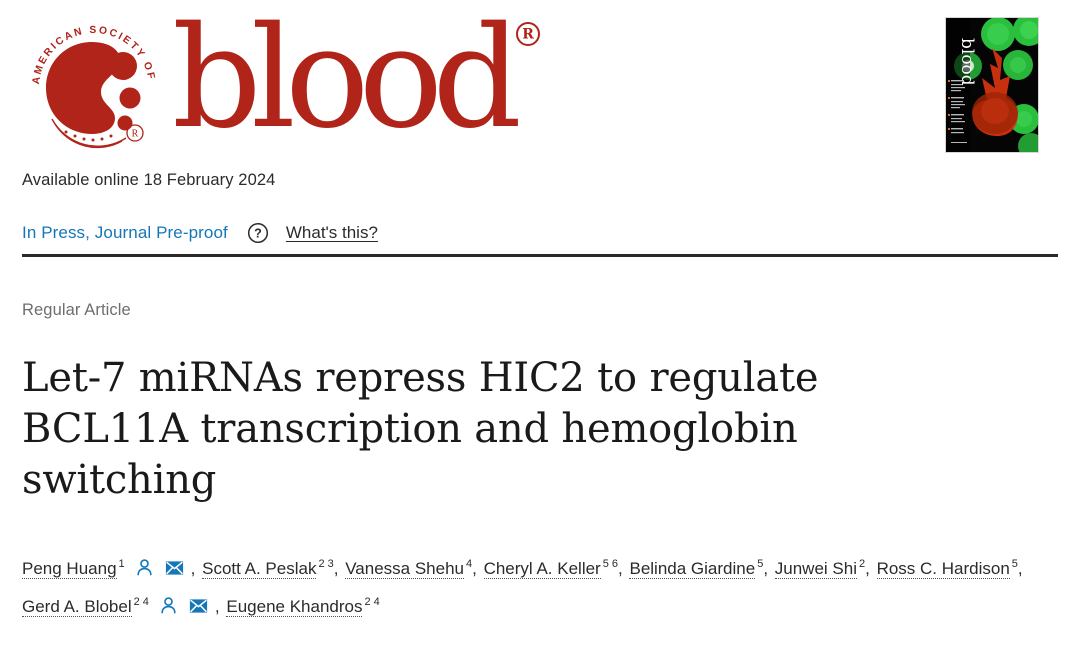 This screenshot has height=658, width=1080. What do you see at coordinates (294, 607) in the screenshot?
I see `author-name: Eugene Khandros` at bounding box center [294, 607].